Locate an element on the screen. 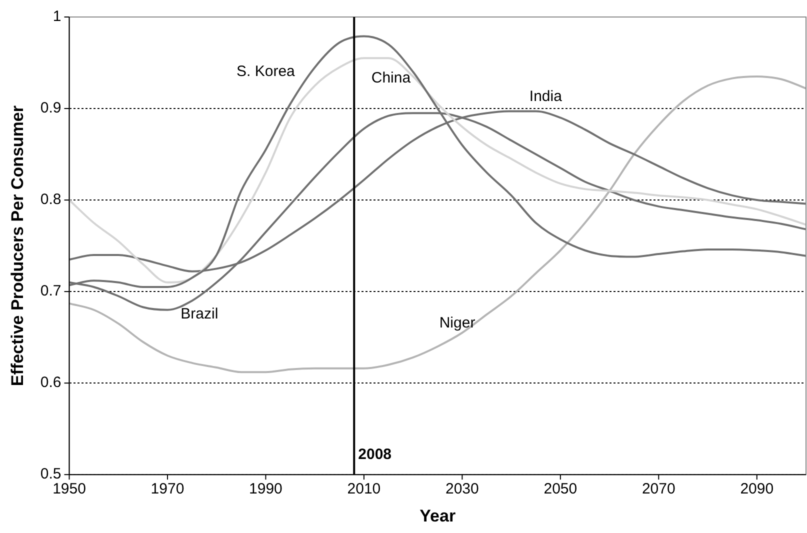  x-axis-title: Year is located at coordinates (438, 516).